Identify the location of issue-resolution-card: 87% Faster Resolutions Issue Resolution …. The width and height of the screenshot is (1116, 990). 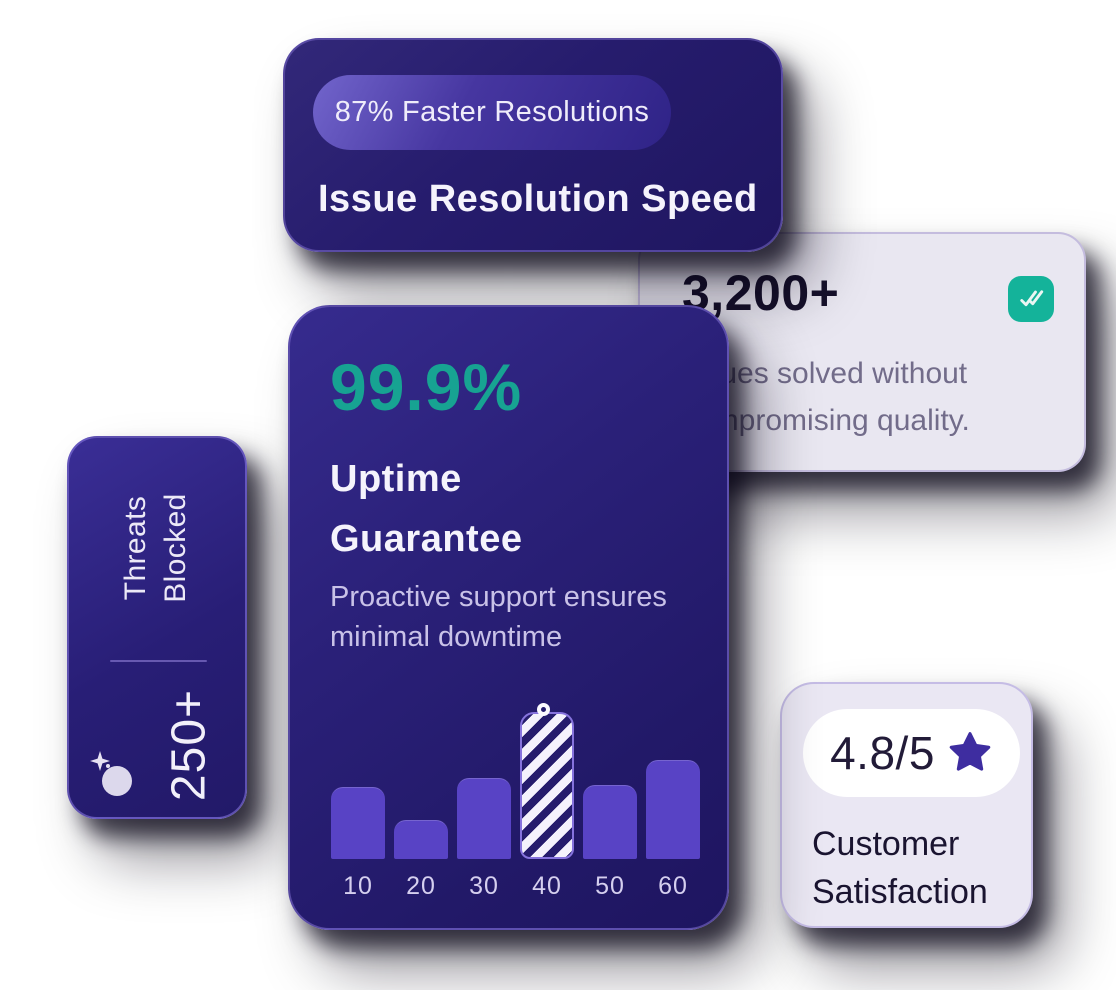
(533, 145).